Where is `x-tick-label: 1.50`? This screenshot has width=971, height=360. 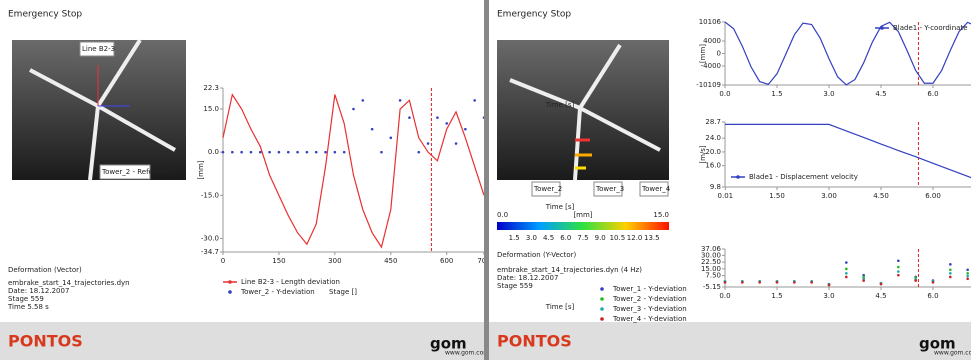
x-tick-label: 1.50 is located at coordinates (777, 196).